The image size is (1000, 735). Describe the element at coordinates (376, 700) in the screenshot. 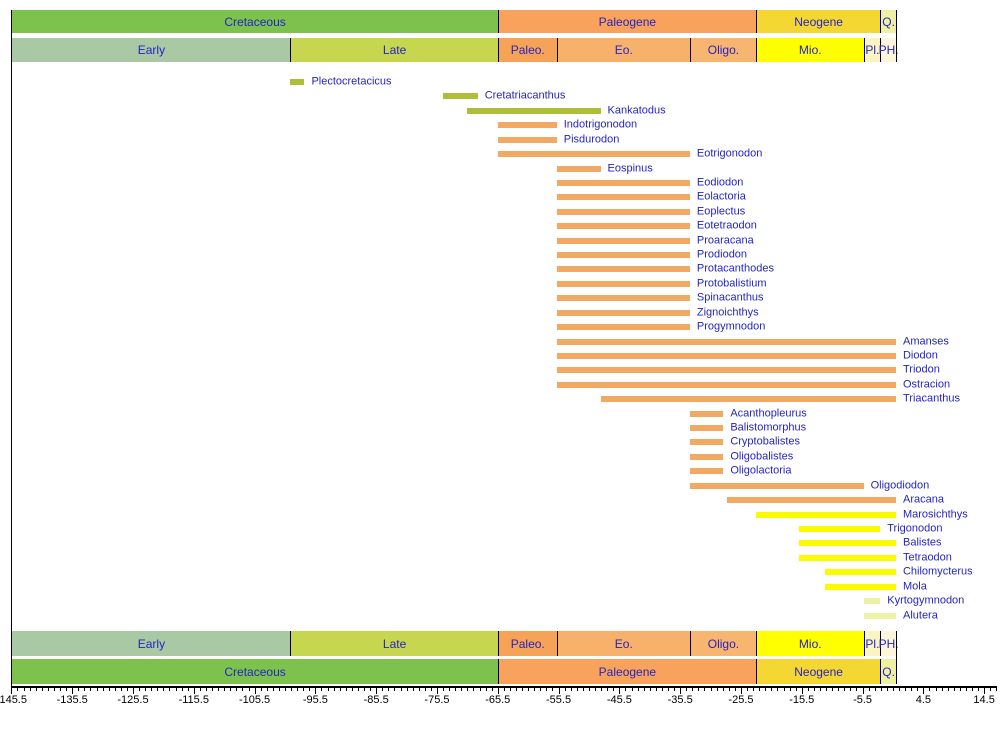

I see `axis-tick-label: -85.5` at that location.